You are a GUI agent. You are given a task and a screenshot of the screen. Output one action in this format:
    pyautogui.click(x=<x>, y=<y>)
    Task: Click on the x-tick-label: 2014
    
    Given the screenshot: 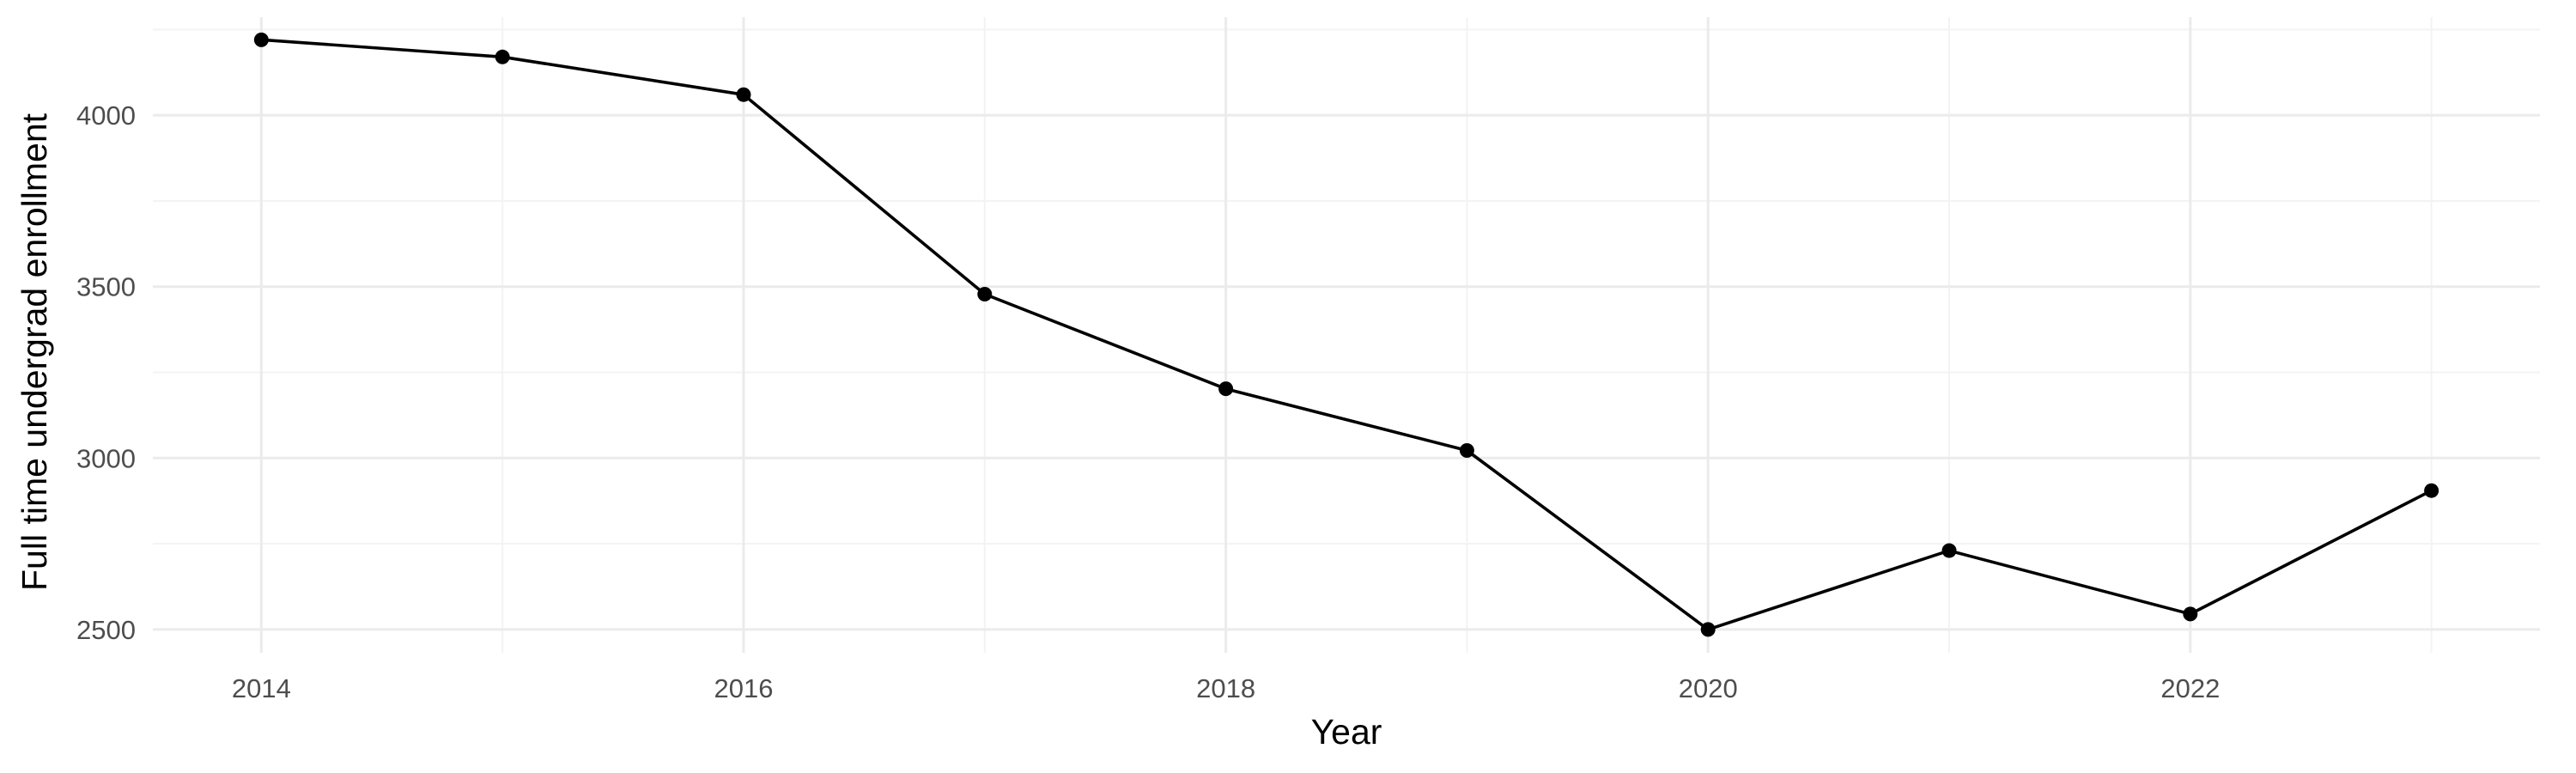 What is the action you would take?
    pyautogui.click(x=261, y=688)
    